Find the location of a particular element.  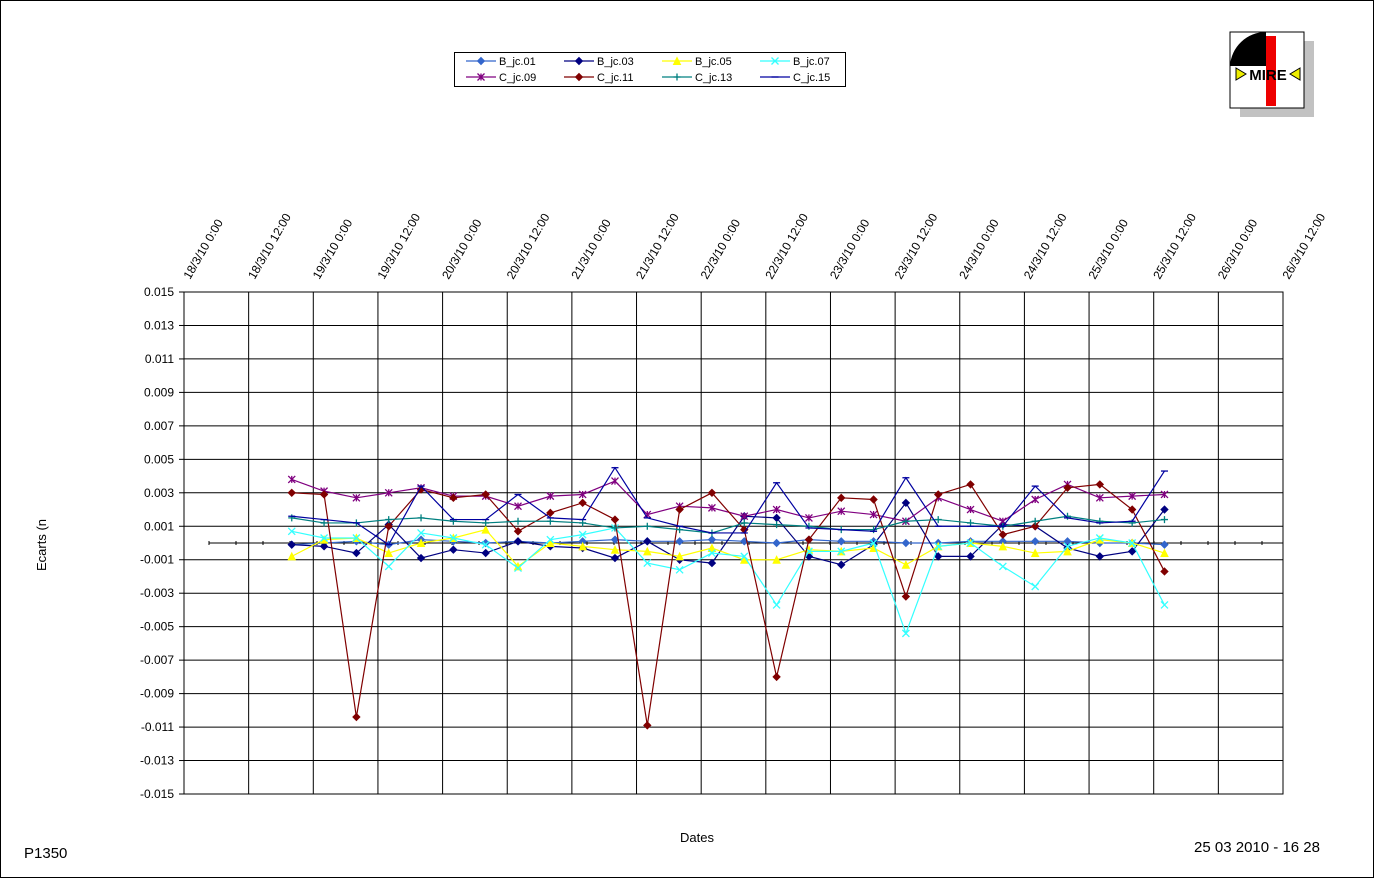

legend-box is located at coordinates (650, 69).